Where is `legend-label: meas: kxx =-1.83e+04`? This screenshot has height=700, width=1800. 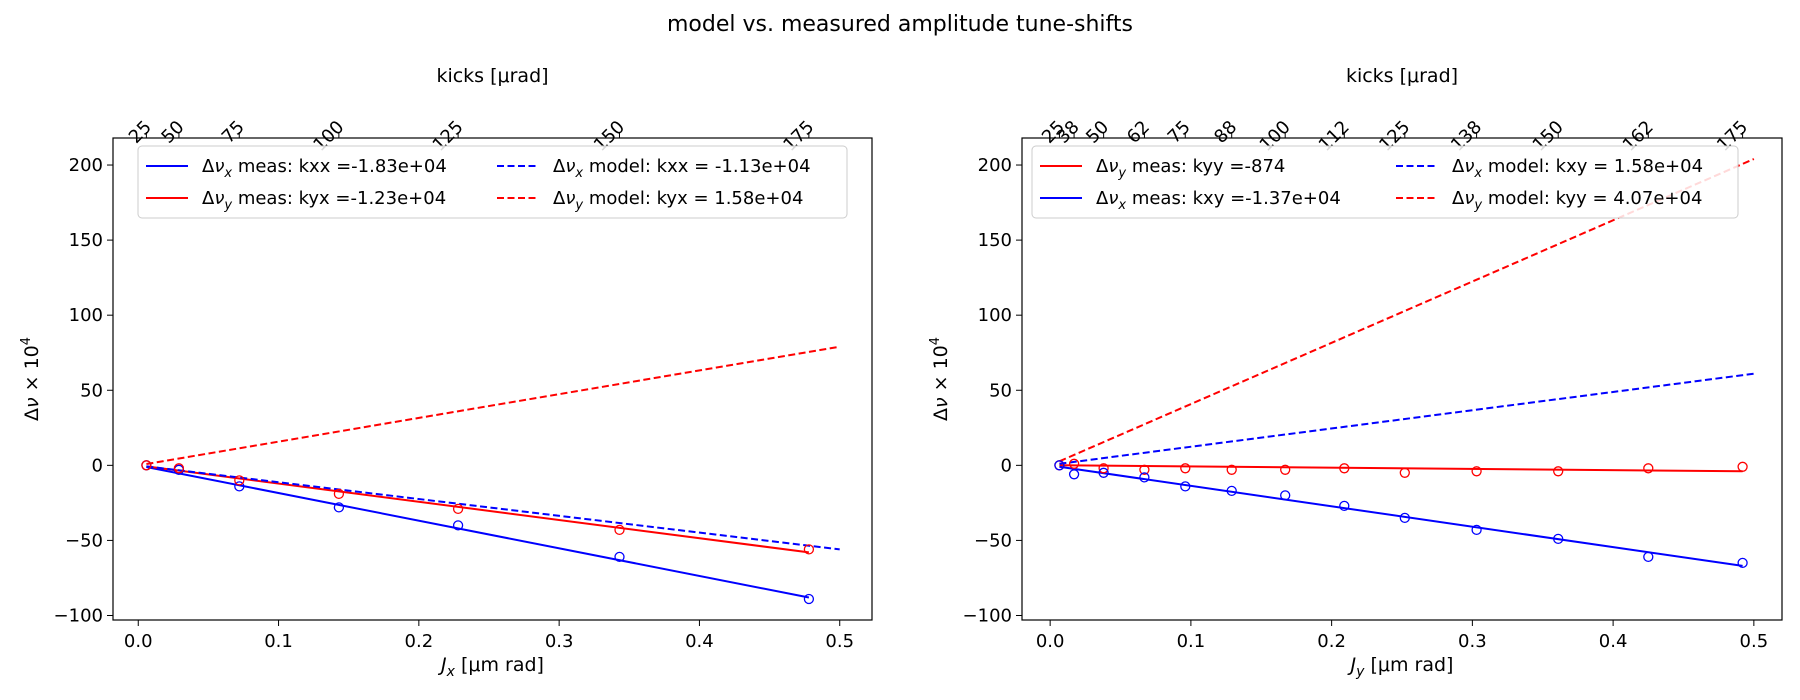
legend-label: meas: kxx =-1.83e+04 is located at coordinates (339, 166).